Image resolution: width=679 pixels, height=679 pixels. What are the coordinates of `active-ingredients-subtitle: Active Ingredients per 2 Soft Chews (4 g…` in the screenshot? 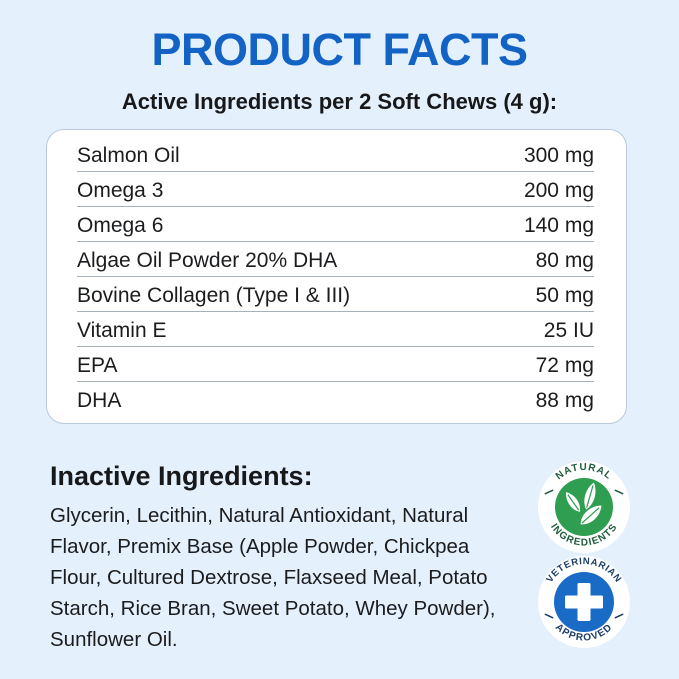 It's located at (339, 101).